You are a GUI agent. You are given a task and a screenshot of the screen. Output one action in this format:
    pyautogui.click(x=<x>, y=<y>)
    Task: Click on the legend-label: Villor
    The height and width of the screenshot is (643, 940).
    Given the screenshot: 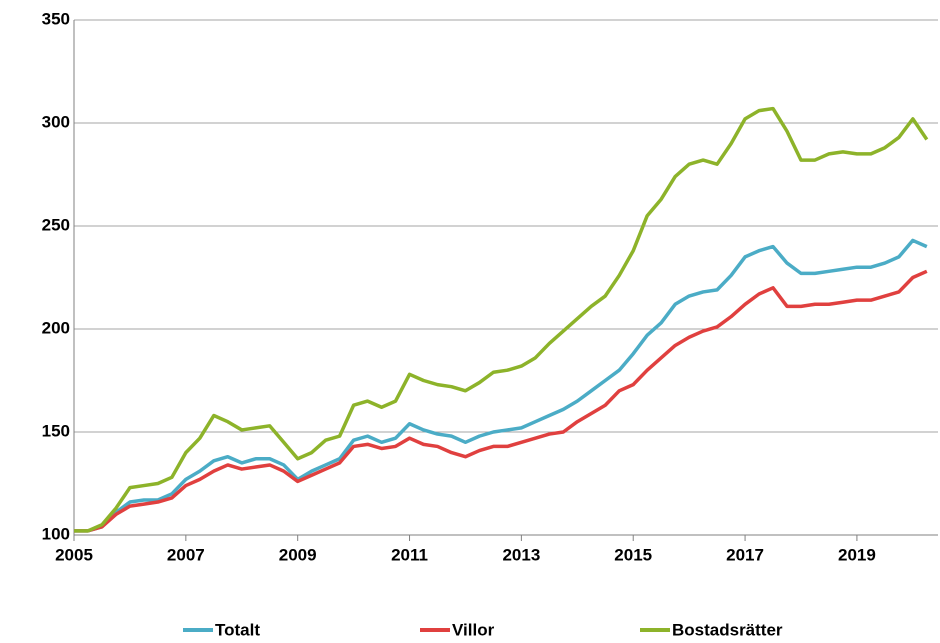 What is the action you would take?
    pyautogui.click(x=473, y=629)
    